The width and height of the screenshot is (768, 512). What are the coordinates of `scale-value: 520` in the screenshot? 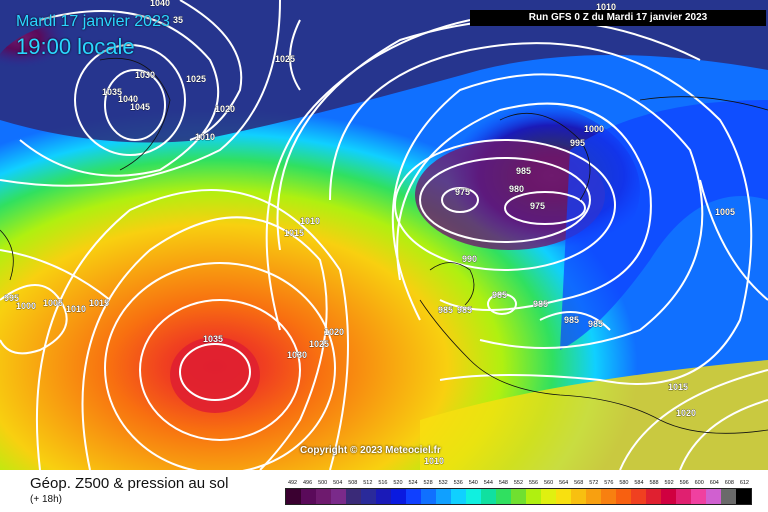 It's located at (398, 483).